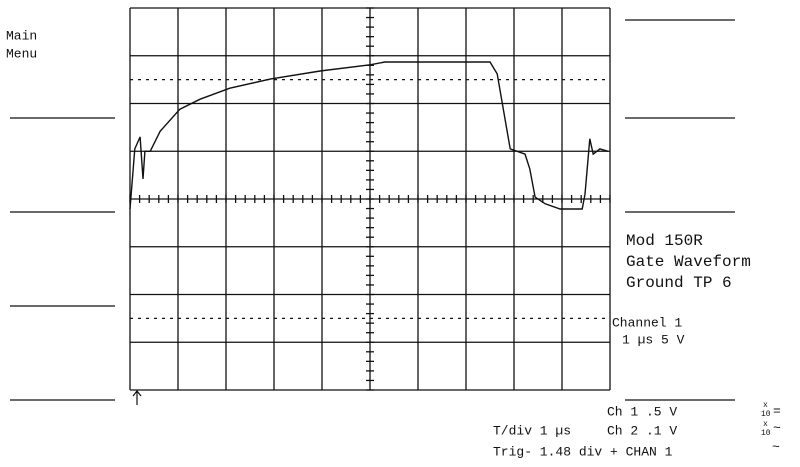 The width and height of the screenshot is (800, 467). I want to click on status-text: Ch 2 .1 V, so click(642, 430).